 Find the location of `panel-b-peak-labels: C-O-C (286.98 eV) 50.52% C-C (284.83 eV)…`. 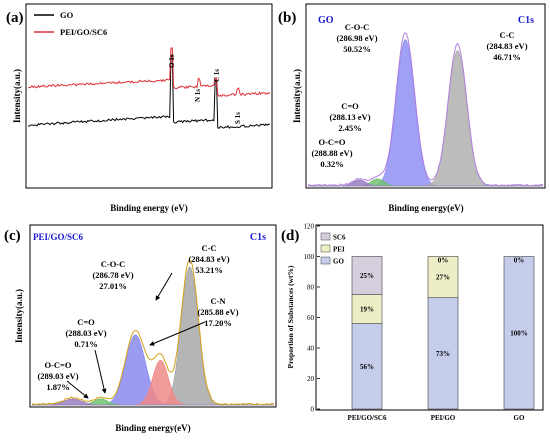

panel-b-peak-labels: C-O-C (286.98 eV) 50.52% C-C (284.83 eV)… is located at coordinates (419, 95).